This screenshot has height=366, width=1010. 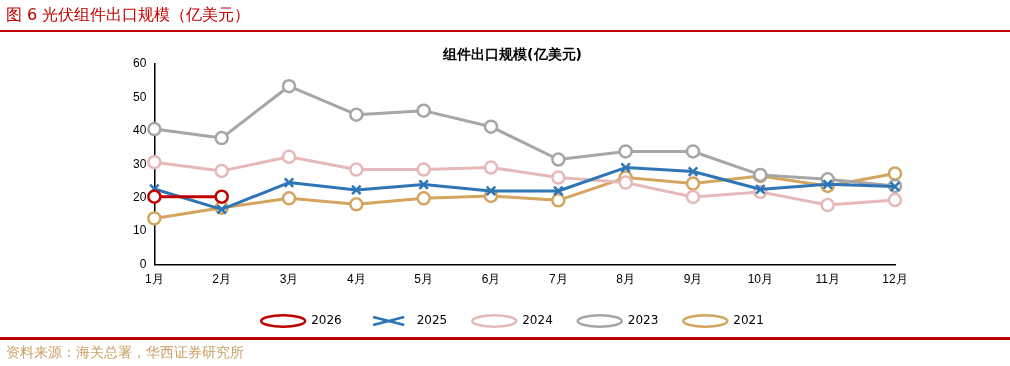 I want to click on chart-title: 图 6 光伏组件出口规模（亿美元）, so click(x=505, y=16).